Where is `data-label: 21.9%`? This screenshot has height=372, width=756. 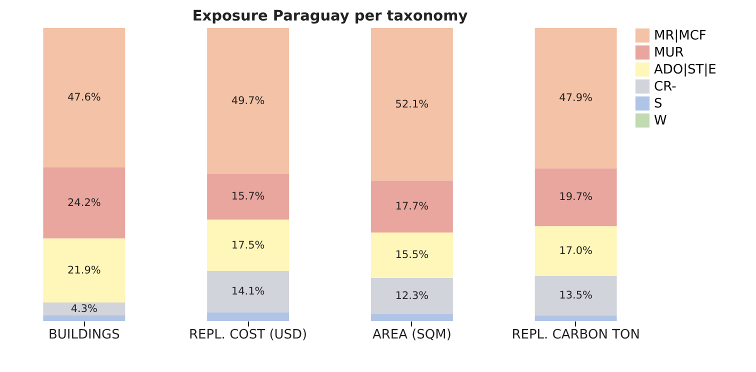
data-label: 21.9% is located at coordinates (84, 270).